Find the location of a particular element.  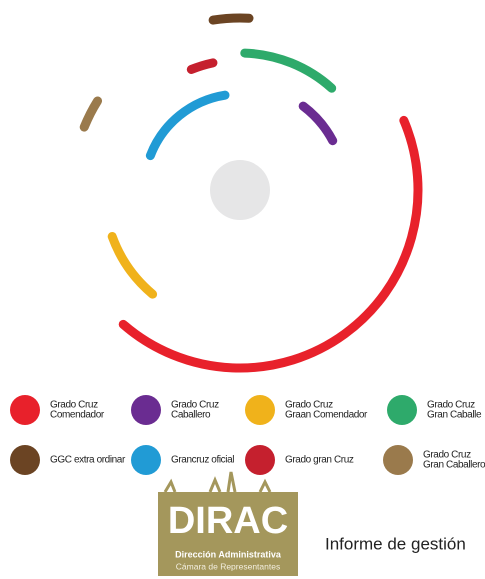

footer-title: Informe de gestión is located at coordinates (395, 543).